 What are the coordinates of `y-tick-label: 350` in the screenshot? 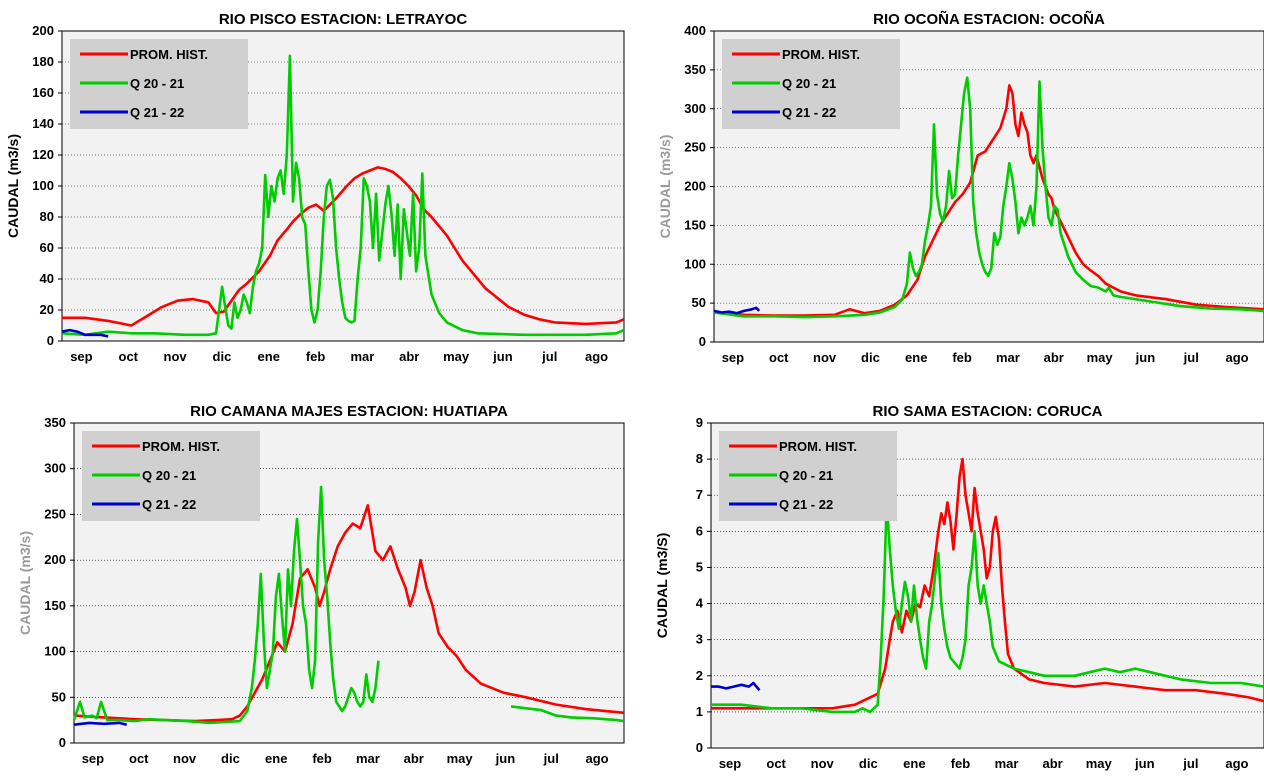 It's located at (695, 69).